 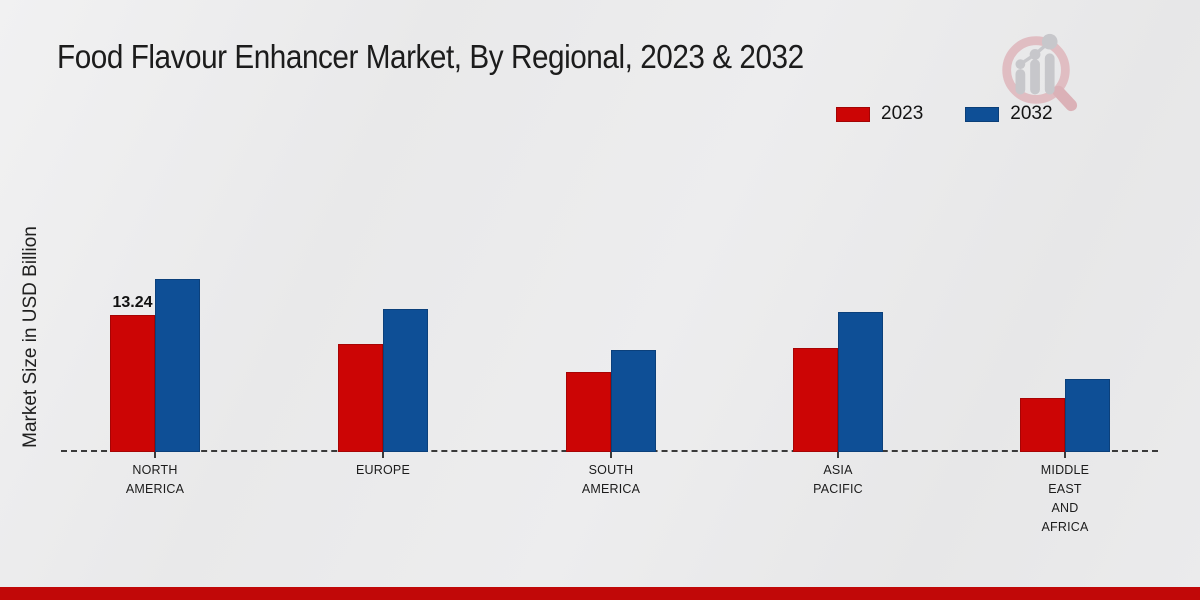 What do you see at coordinates (1042, 425) in the screenshot?
I see `bar-2023-middle-east-and-africa` at bounding box center [1042, 425].